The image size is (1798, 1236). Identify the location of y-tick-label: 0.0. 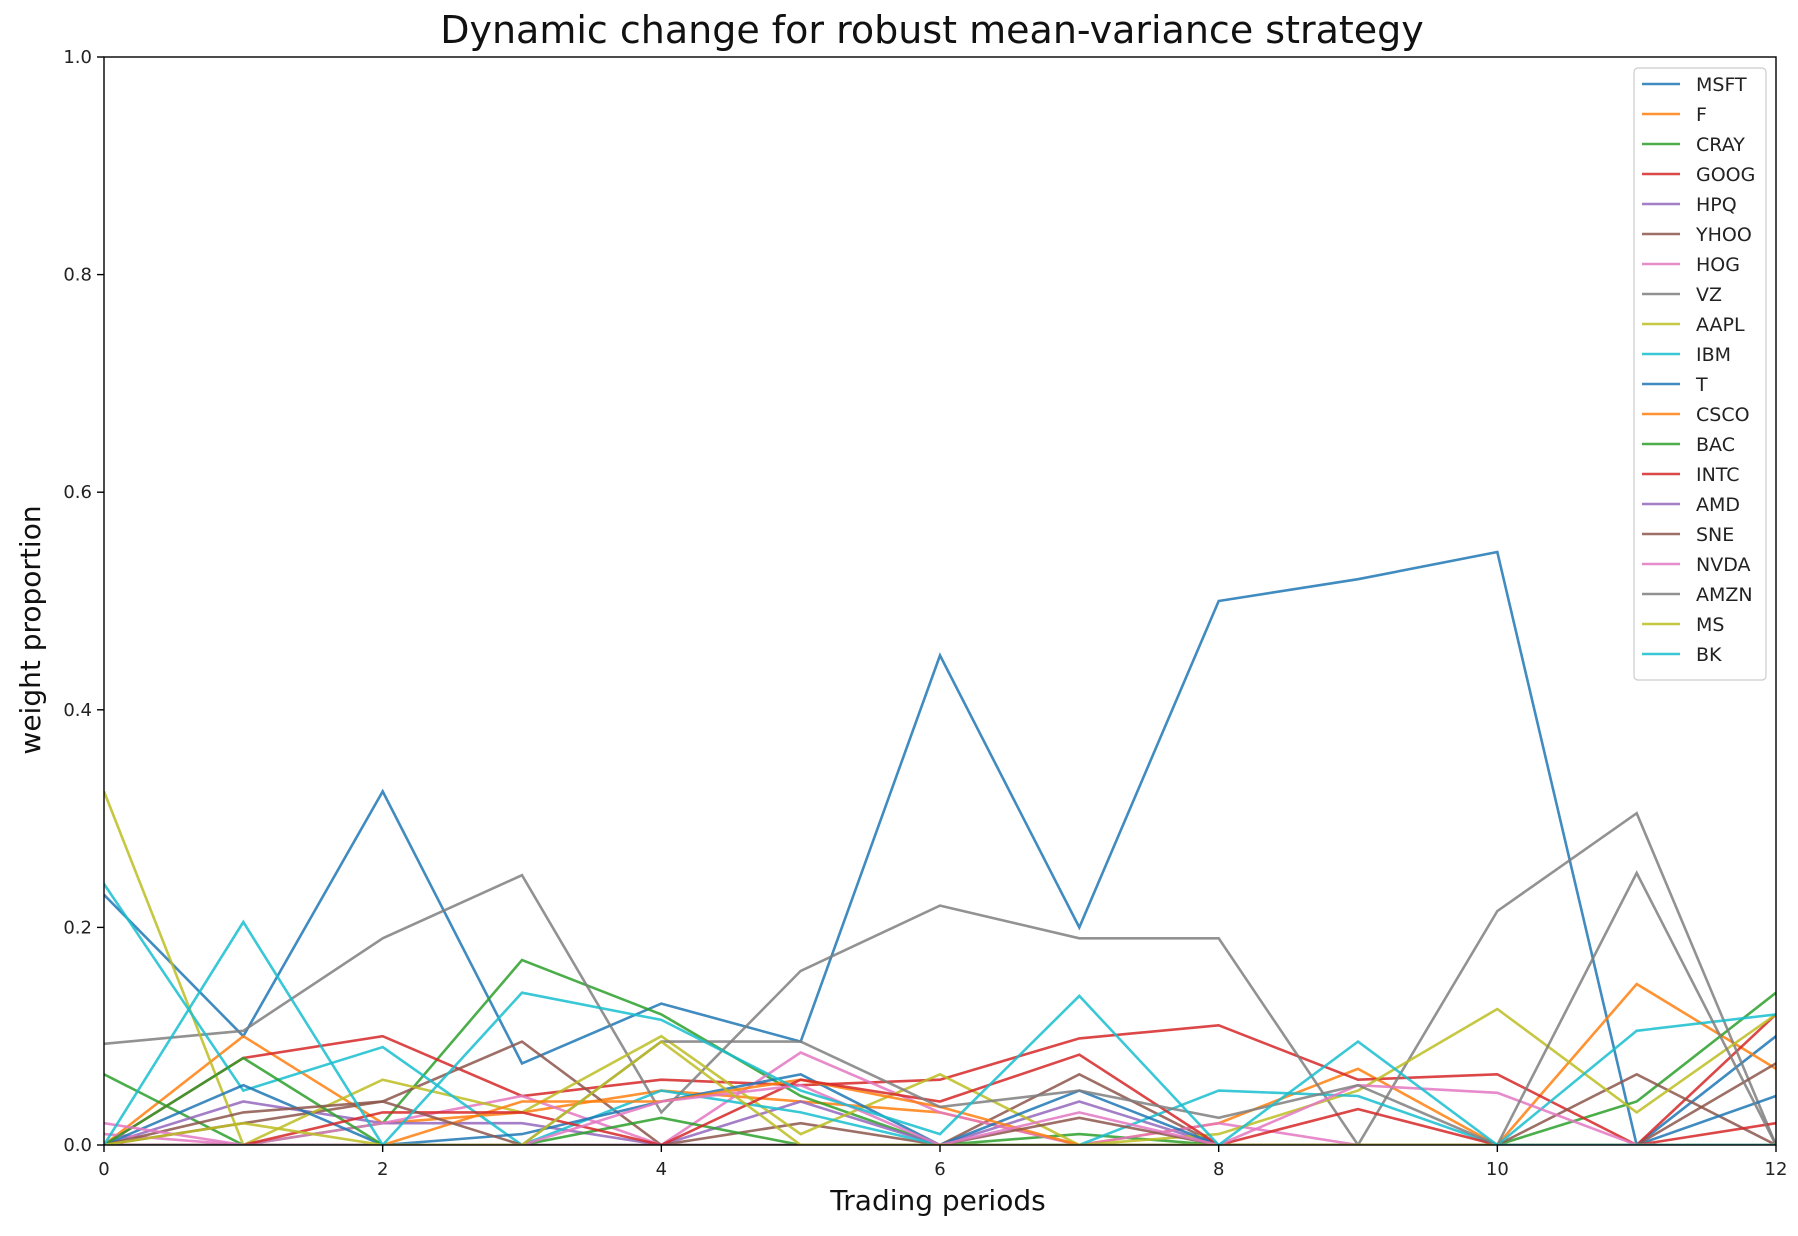
(77, 1145).